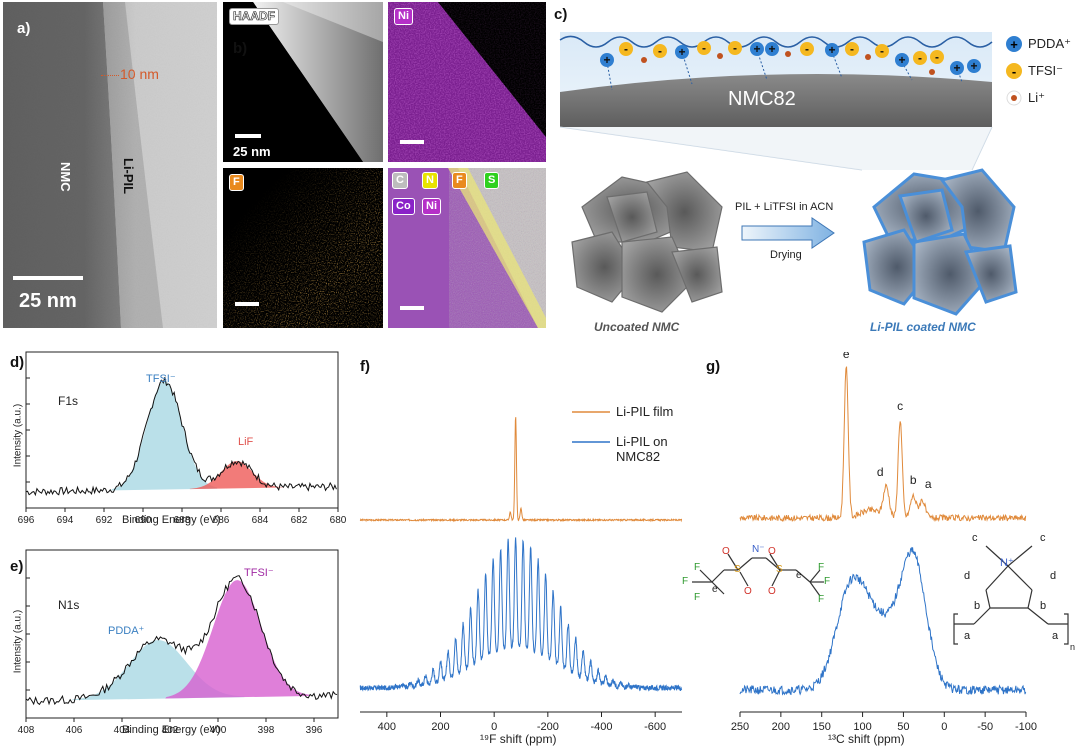 This screenshot has height=755, width=1080. What do you see at coordinates (65, 177) in the screenshot?
I see `nmc-region-label: NMC` at bounding box center [65, 177].